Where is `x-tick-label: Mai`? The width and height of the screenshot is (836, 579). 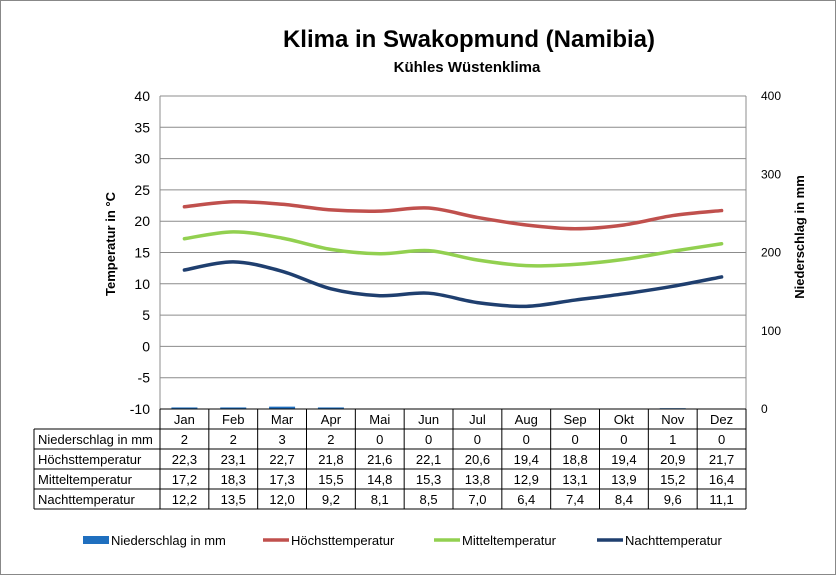
x-tick-label: Mai is located at coordinates (379, 419).